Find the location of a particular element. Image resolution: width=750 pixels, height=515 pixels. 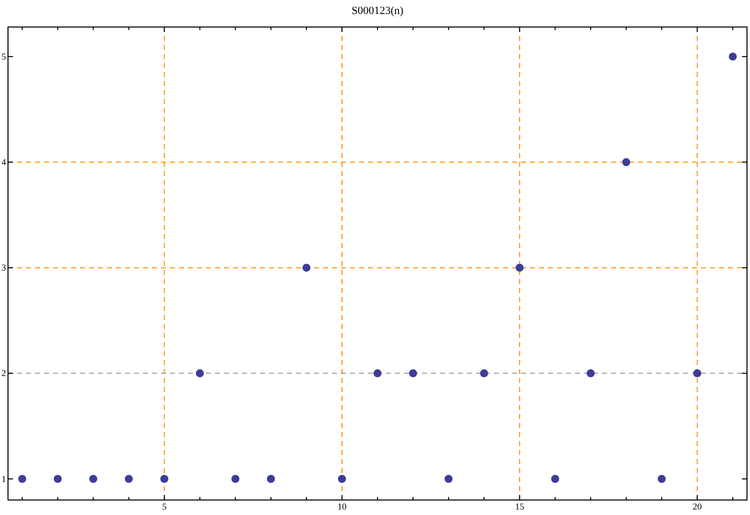

x-tick-label: 20 is located at coordinates (697, 506).